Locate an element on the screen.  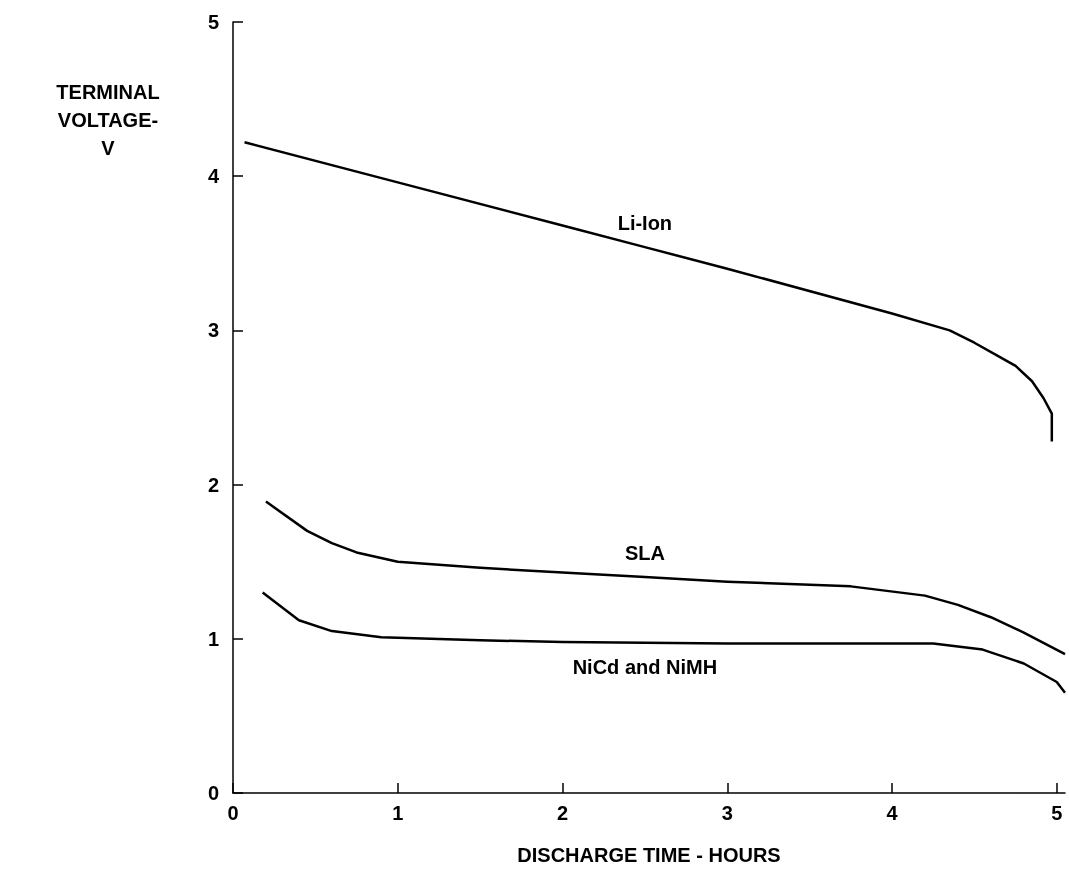
series-label: NiCd and NiMH is located at coordinates (645, 666).